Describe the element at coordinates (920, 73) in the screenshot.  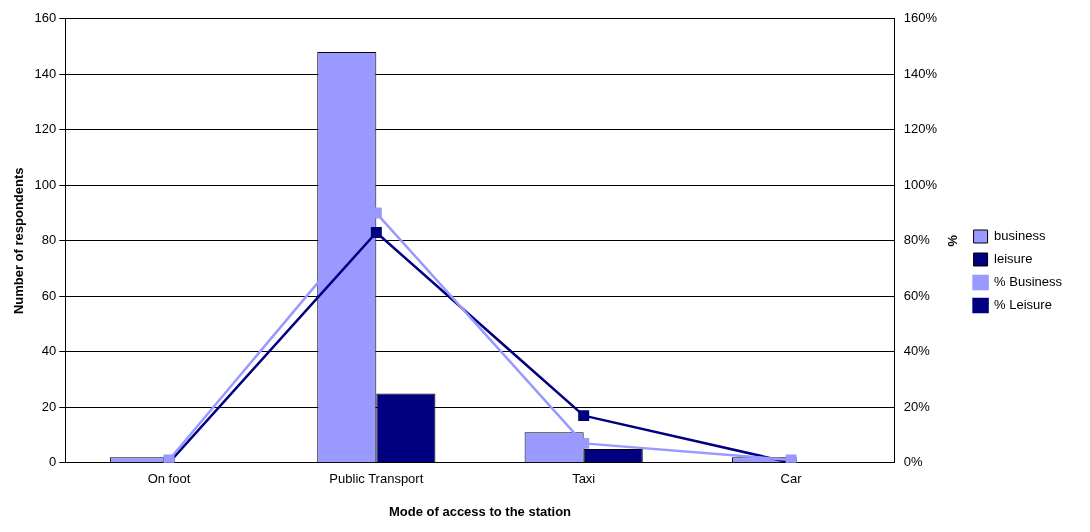
I see `y2-tick-label: 140%` at that location.